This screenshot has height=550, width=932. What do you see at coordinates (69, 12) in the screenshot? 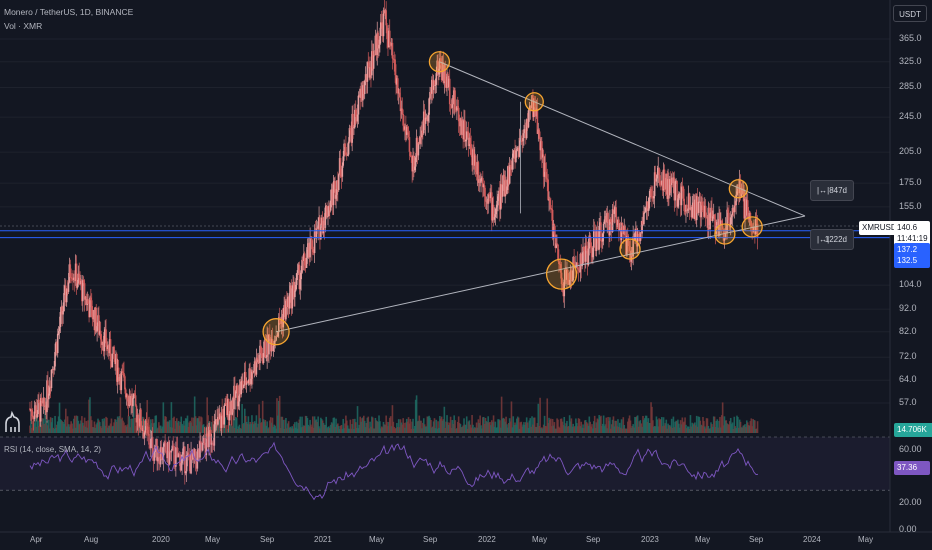
I see `symbol-title: Monero / TetherUS, 1D, BINANCE` at bounding box center [69, 12].